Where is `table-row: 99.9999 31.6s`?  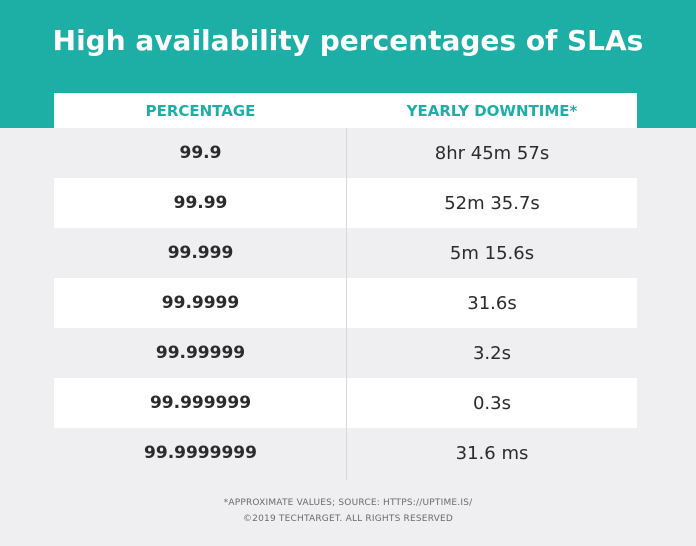 table-row: 99.9999 31.6s is located at coordinates (345, 303).